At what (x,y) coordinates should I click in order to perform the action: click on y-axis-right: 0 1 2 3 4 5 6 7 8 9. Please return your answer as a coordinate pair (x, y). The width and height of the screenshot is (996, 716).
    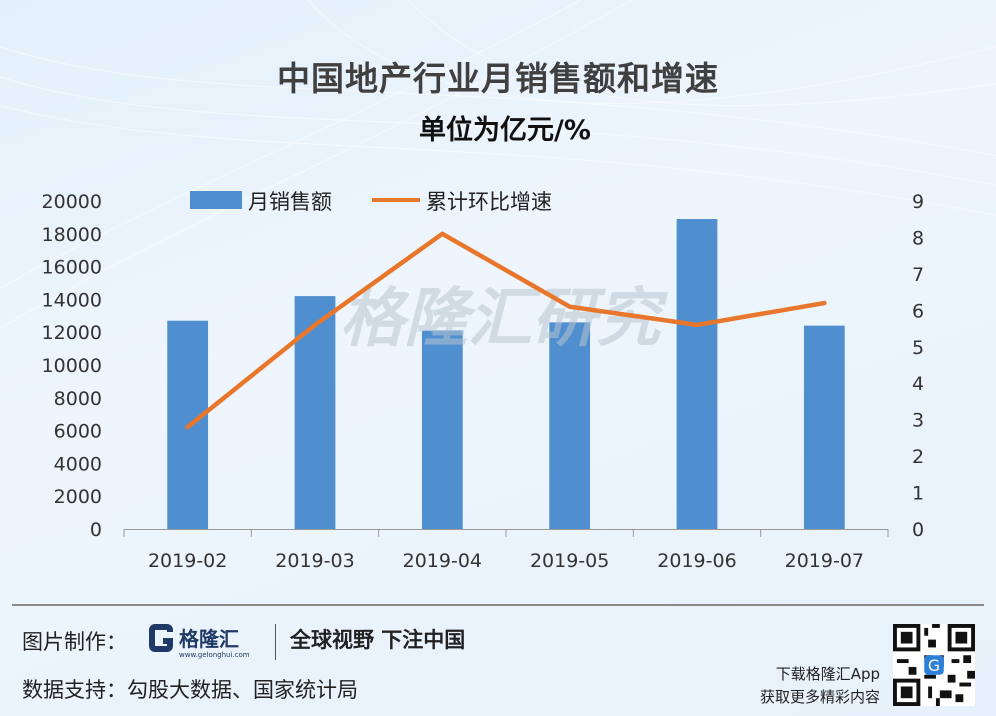
    Looking at the image, I should click on (918, 366).